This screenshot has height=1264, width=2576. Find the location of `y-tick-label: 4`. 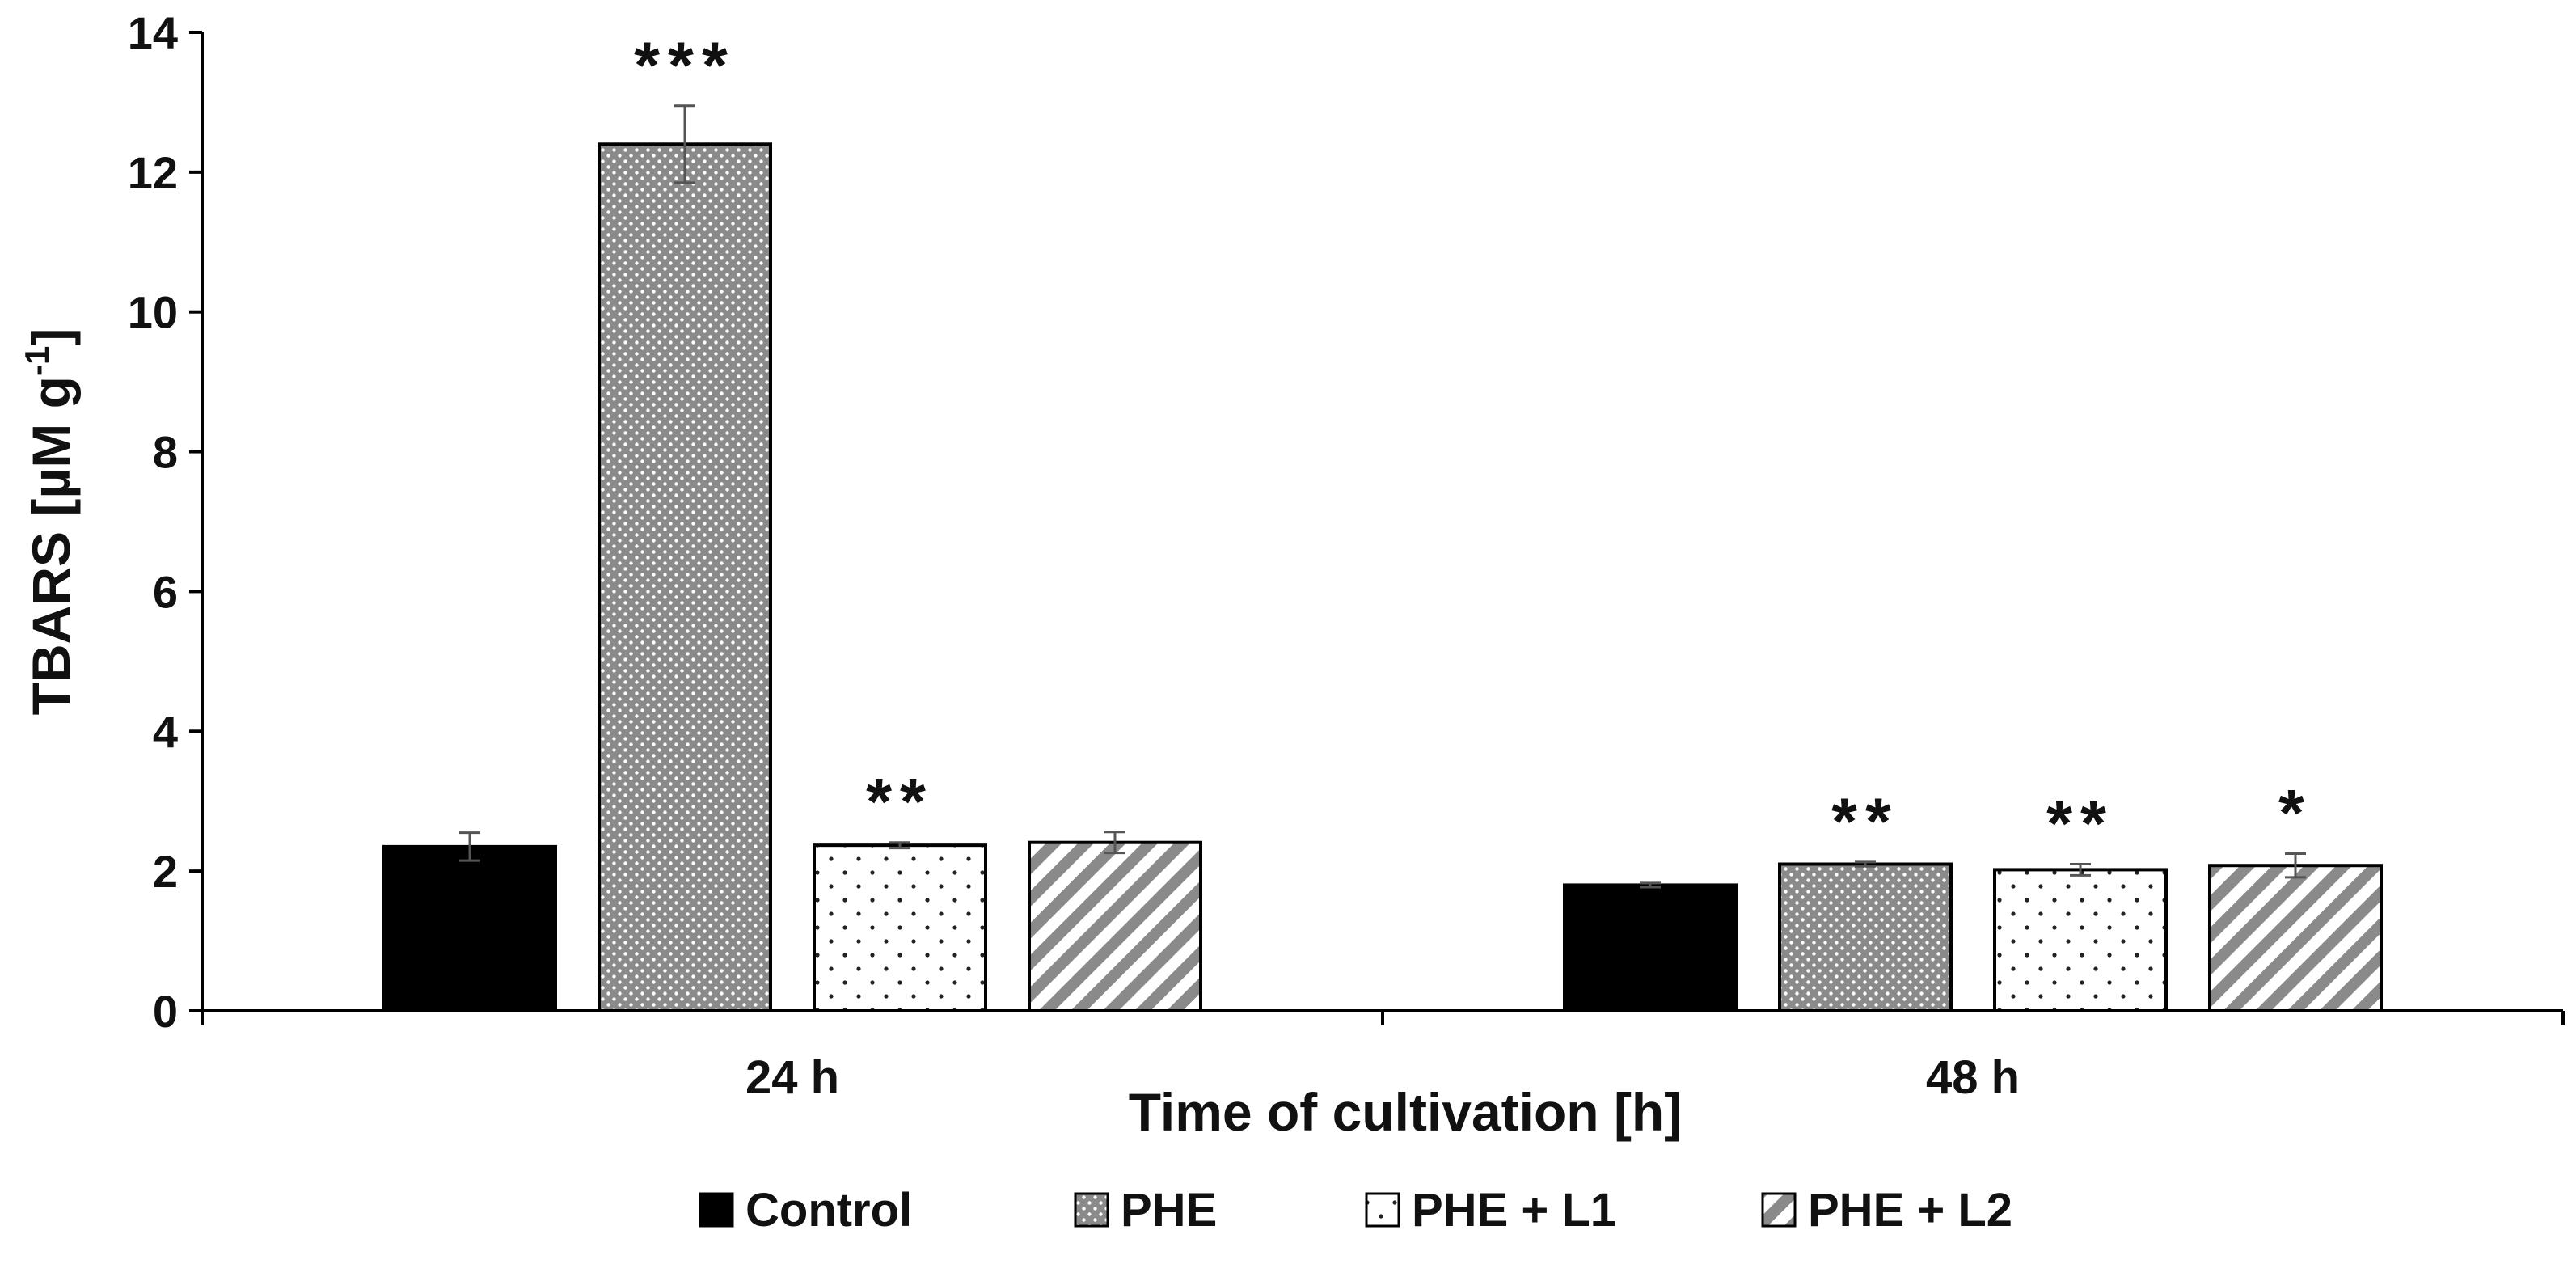

y-tick-label: 4 is located at coordinates (165, 731).